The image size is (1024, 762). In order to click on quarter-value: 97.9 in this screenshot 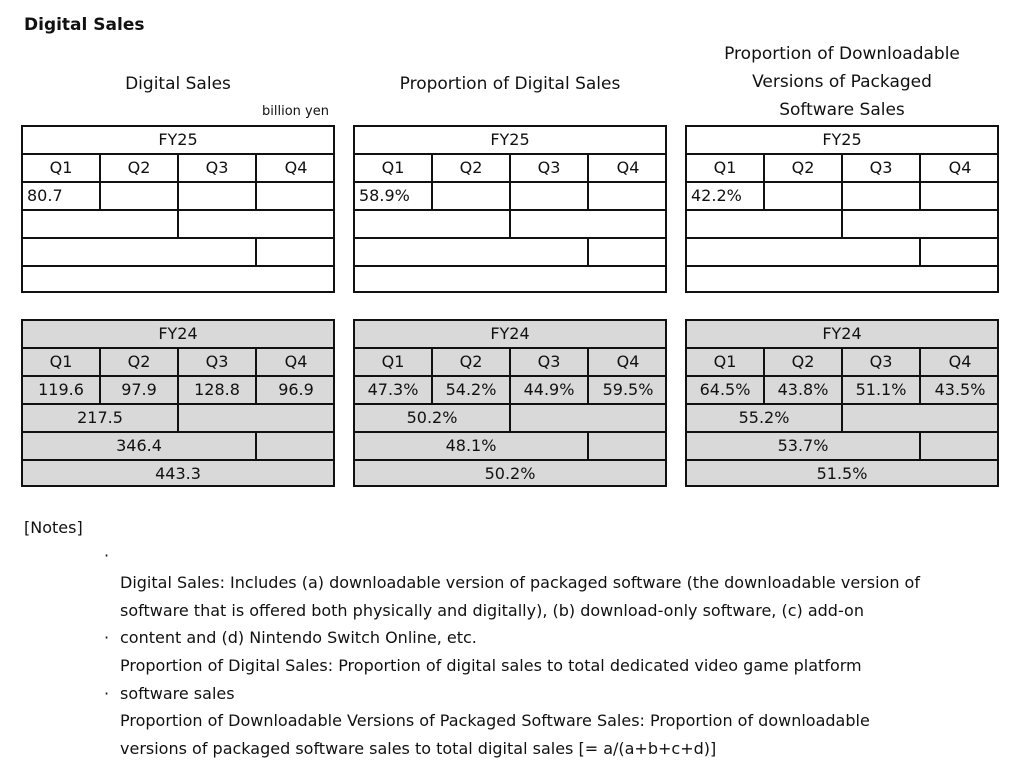, I will do `click(139, 389)`.